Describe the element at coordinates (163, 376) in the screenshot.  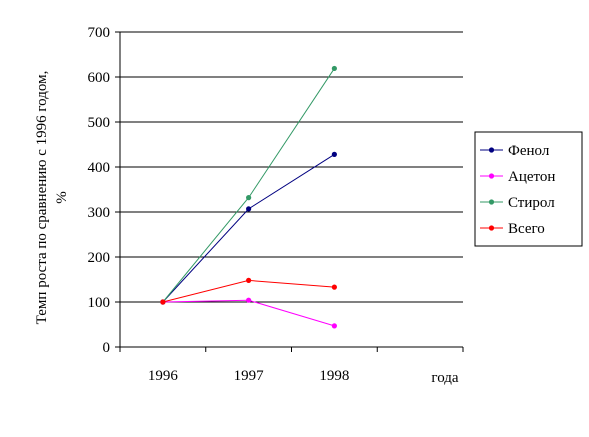
I see `x-tick-label: 1996` at that location.